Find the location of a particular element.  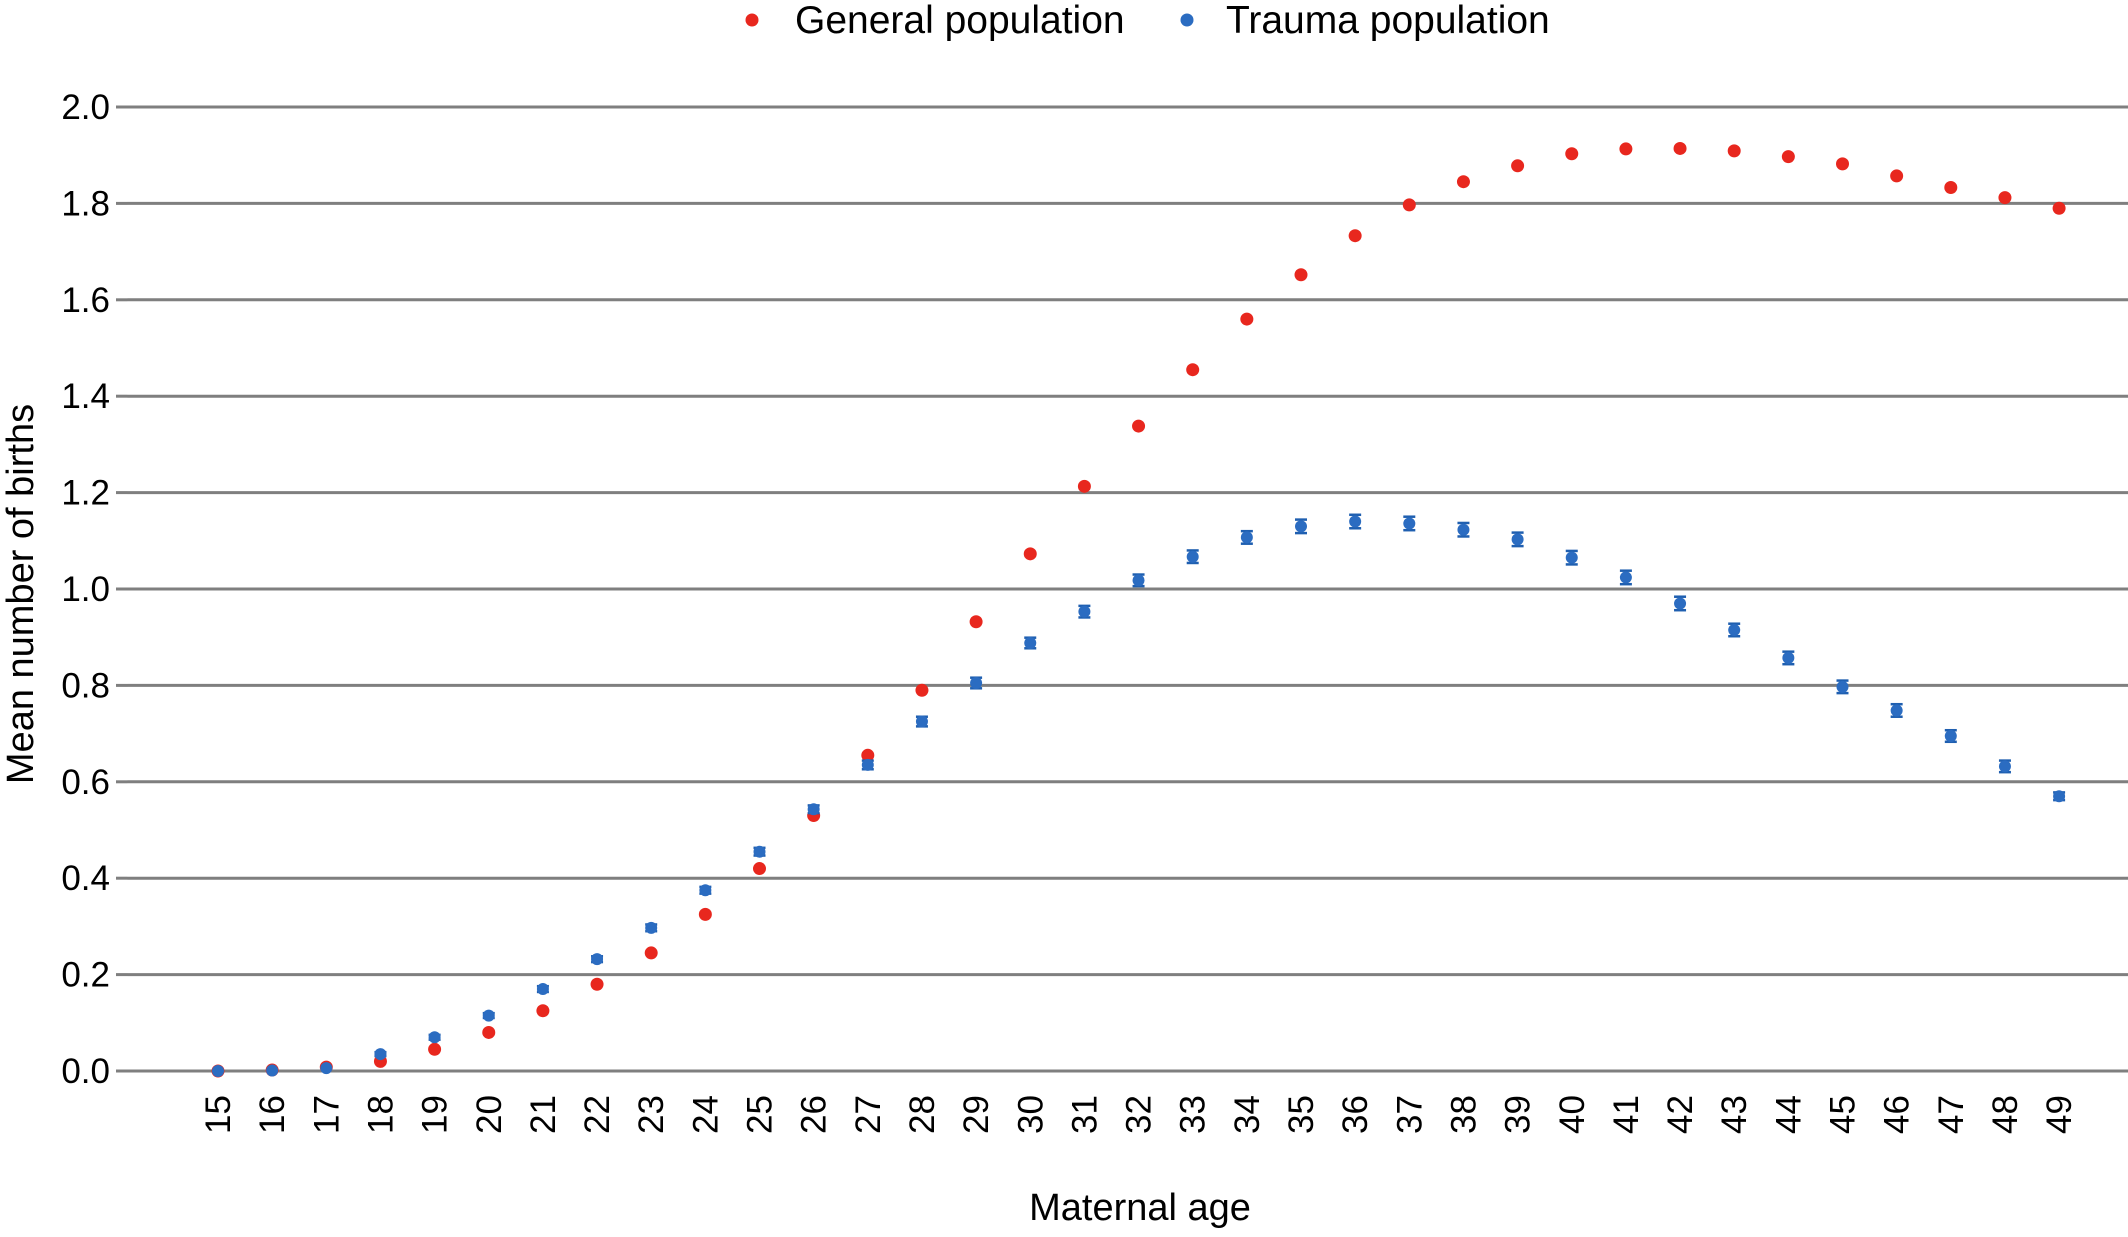

legend-label-trauma-population: Trauma population is located at coordinates (1388, 21).